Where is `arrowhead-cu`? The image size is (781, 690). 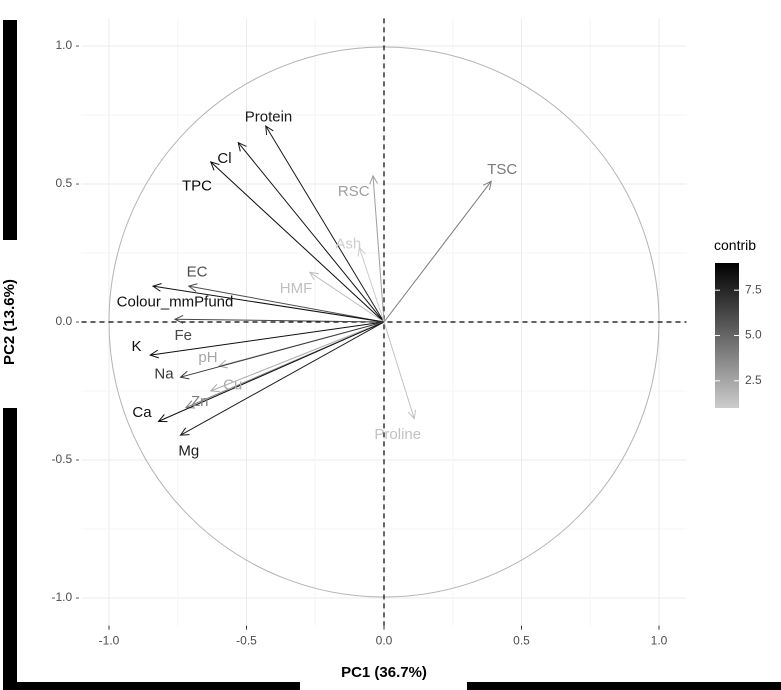 arrowhead-cu is located at coordinates (214, 388).